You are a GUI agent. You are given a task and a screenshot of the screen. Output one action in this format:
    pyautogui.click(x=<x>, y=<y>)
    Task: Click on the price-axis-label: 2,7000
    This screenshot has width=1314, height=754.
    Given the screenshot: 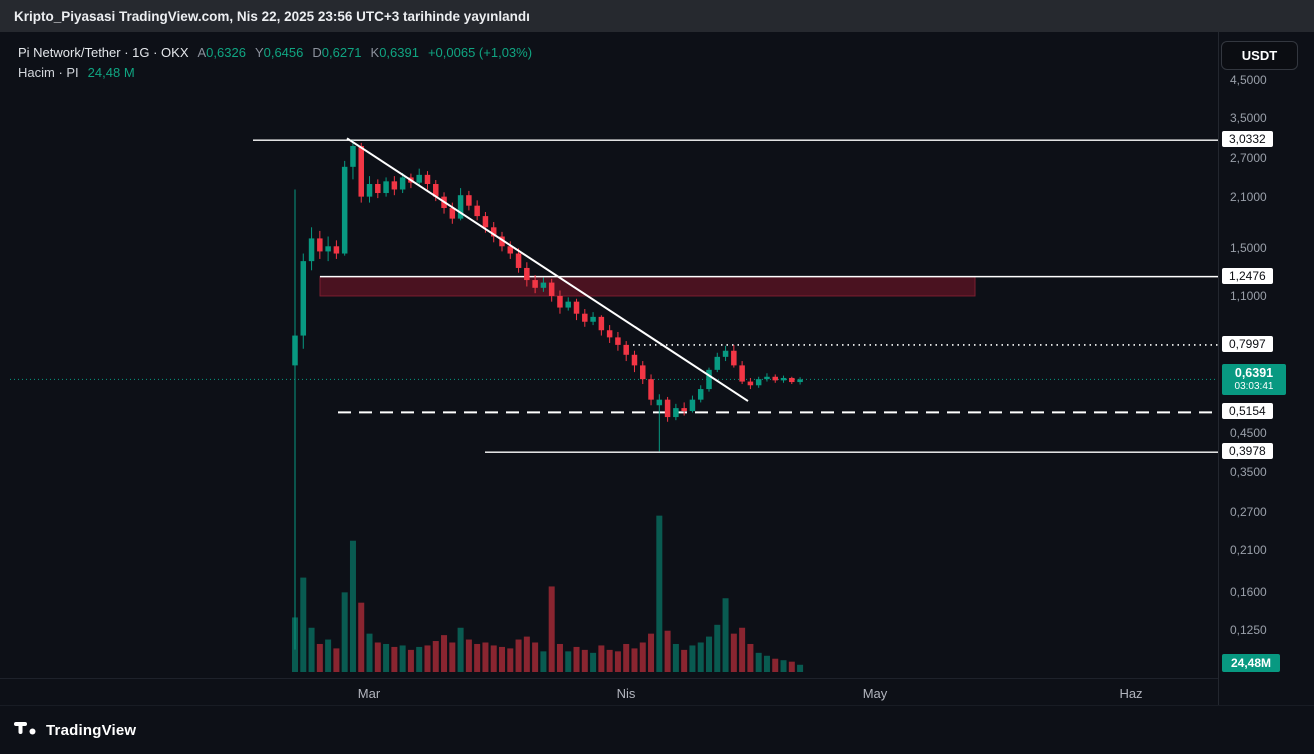 What is the action you would take?
    pyautogui.click(x=1248, y=158)
    